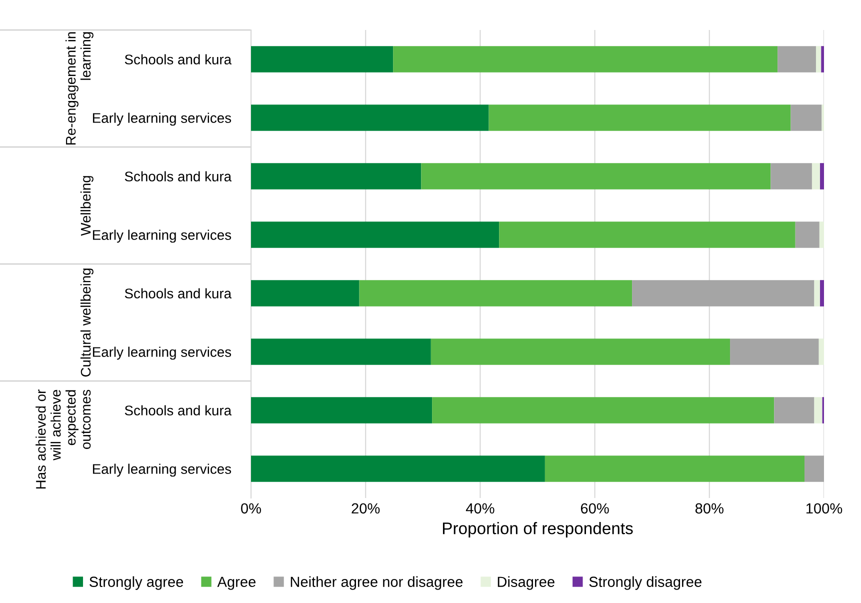  I want to click on x-tick-label: 100%, so click(824, 508).